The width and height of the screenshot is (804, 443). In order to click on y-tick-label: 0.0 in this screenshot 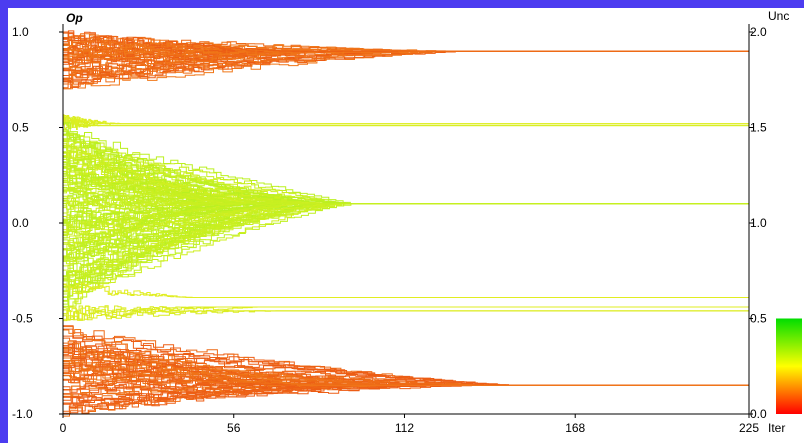, I will do `click(20, 223)`.